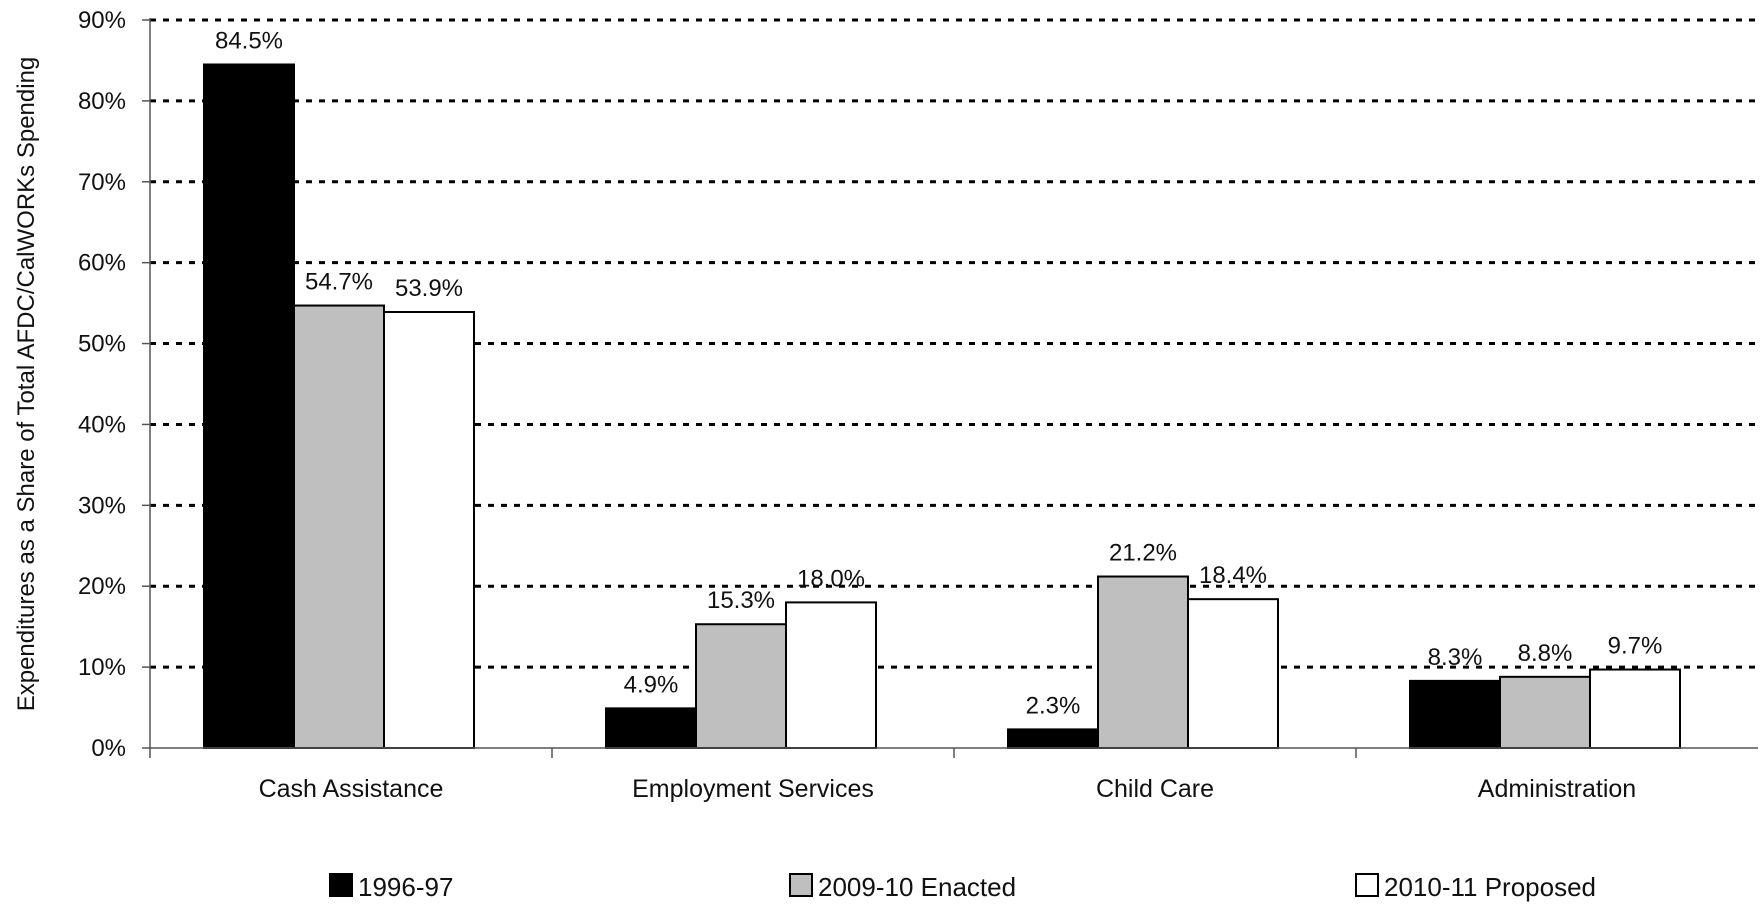 Image resolution: width=1760 pixels, height=918 pixels. What do you see at coordinates (831, 578) in the screenshot?
I see `data-label: 18.0%` at bounding box center [831, 578].